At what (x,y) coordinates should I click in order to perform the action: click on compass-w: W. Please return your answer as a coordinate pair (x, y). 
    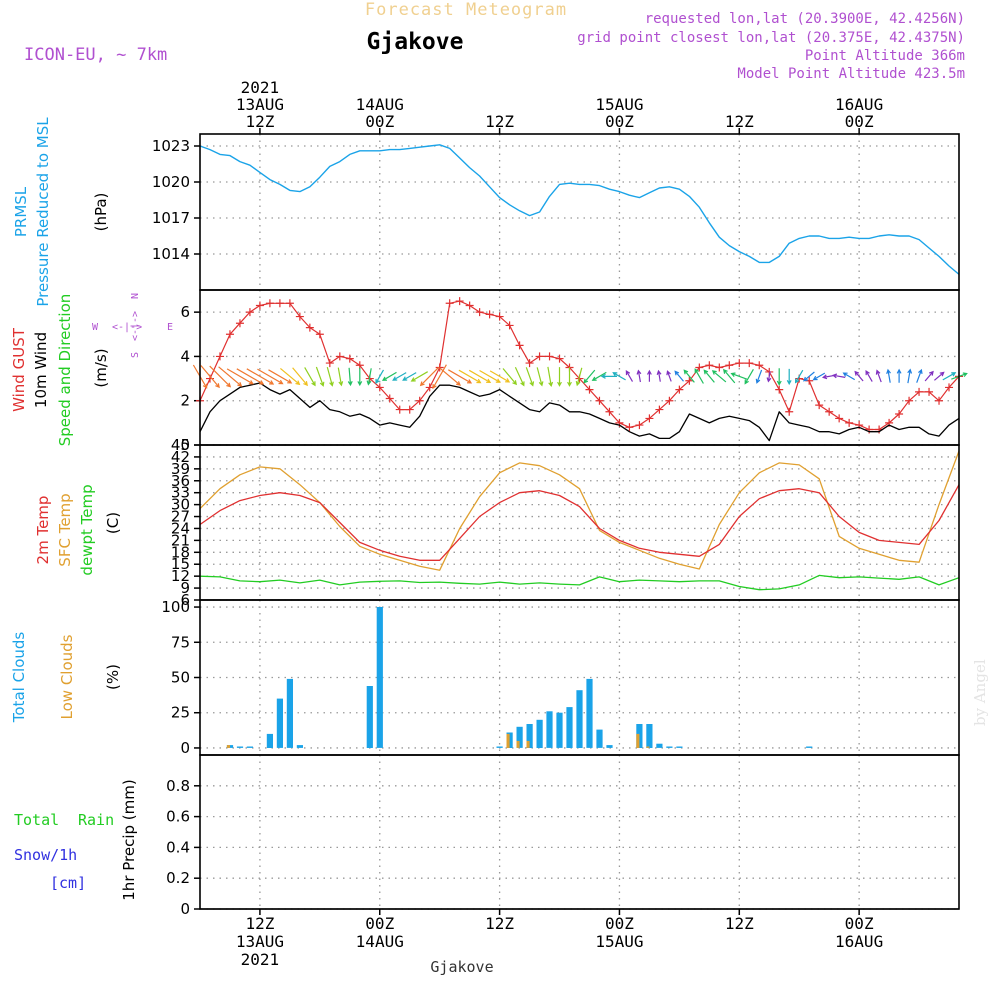
    Looking at the image, I should click on (95, 327).